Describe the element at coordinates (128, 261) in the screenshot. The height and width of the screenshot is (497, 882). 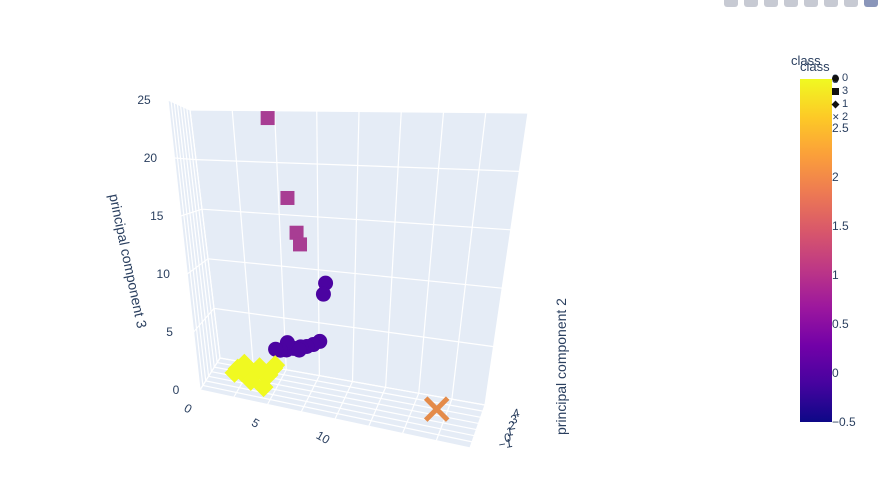
I see `z-axis-title: principal component 3` at that location.